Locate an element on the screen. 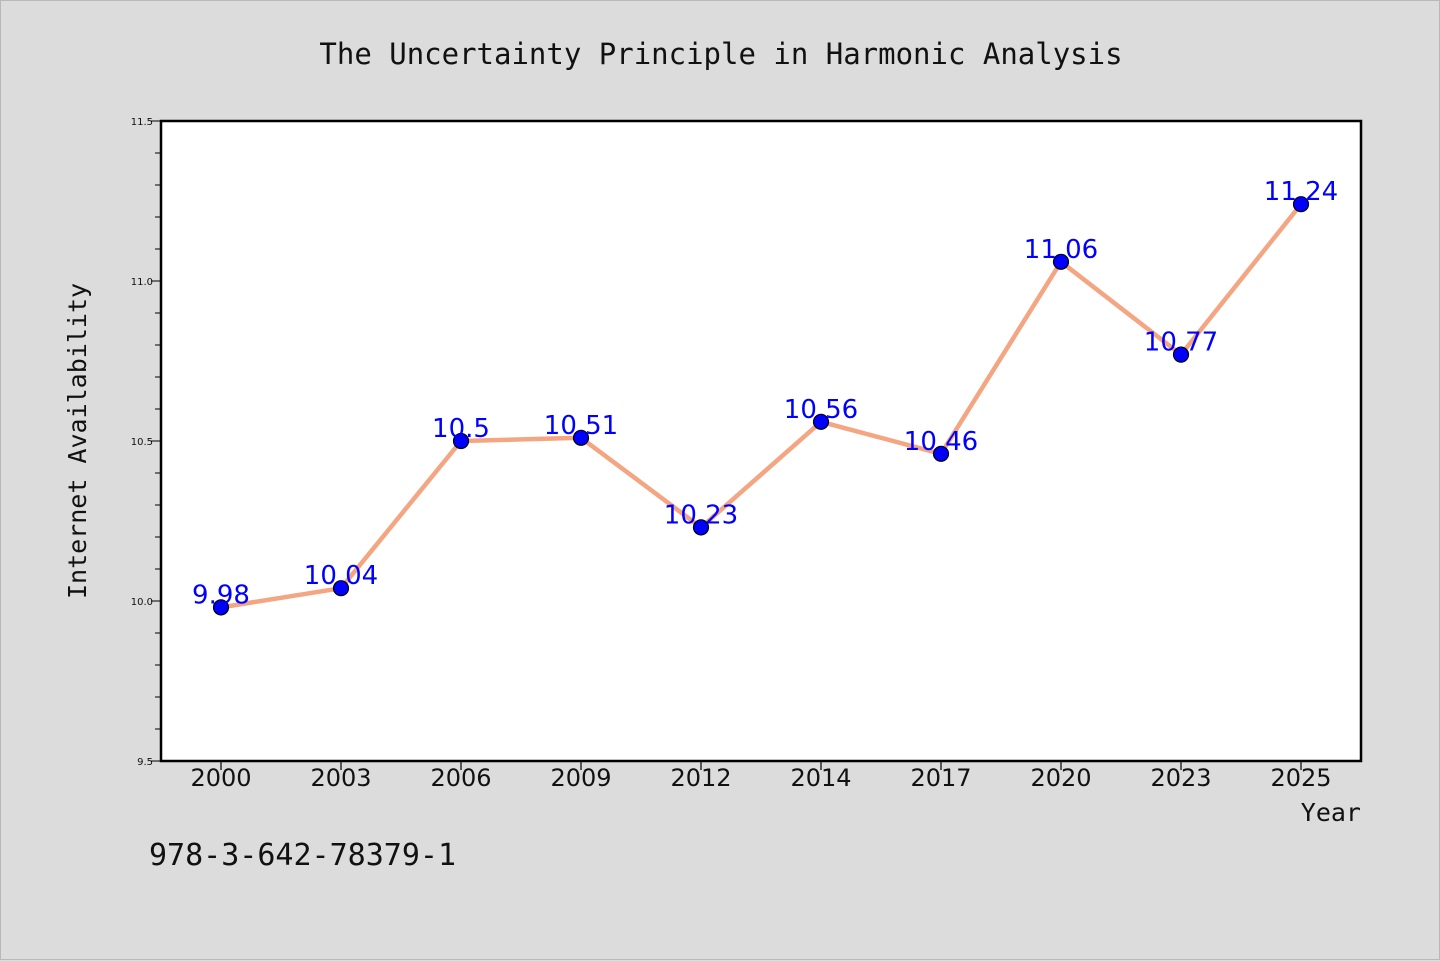 The height and width of the screenshot is (961, 1440). x-axis-label: Year is located at coordinates (1331, 812).